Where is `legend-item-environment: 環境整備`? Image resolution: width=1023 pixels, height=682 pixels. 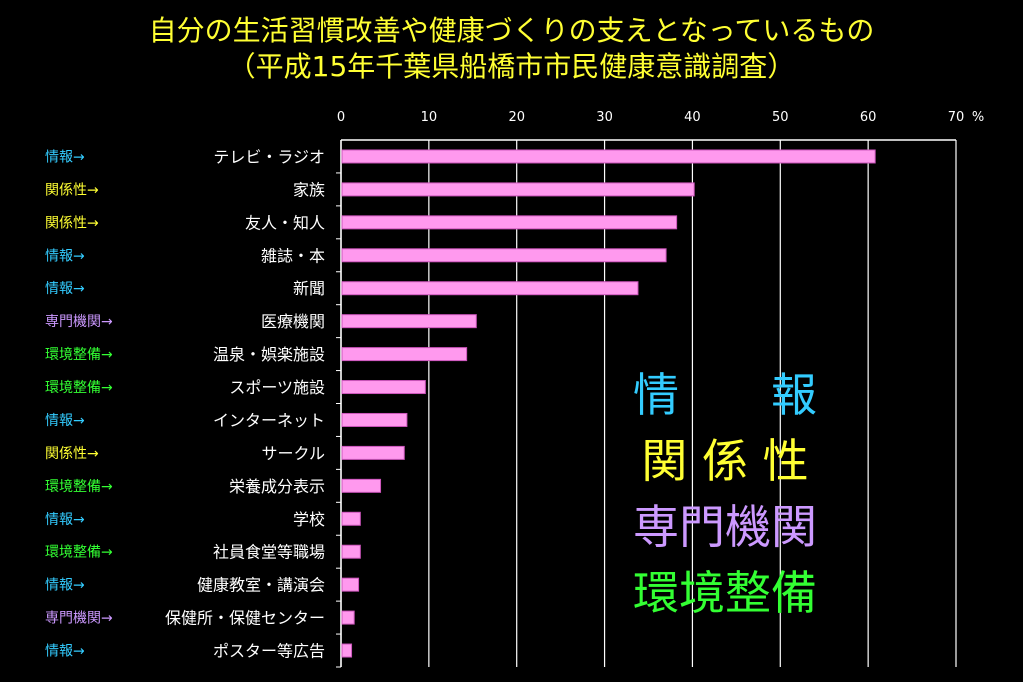 legend-item-environment: 環境整備 is located at coordinates (725, 593).